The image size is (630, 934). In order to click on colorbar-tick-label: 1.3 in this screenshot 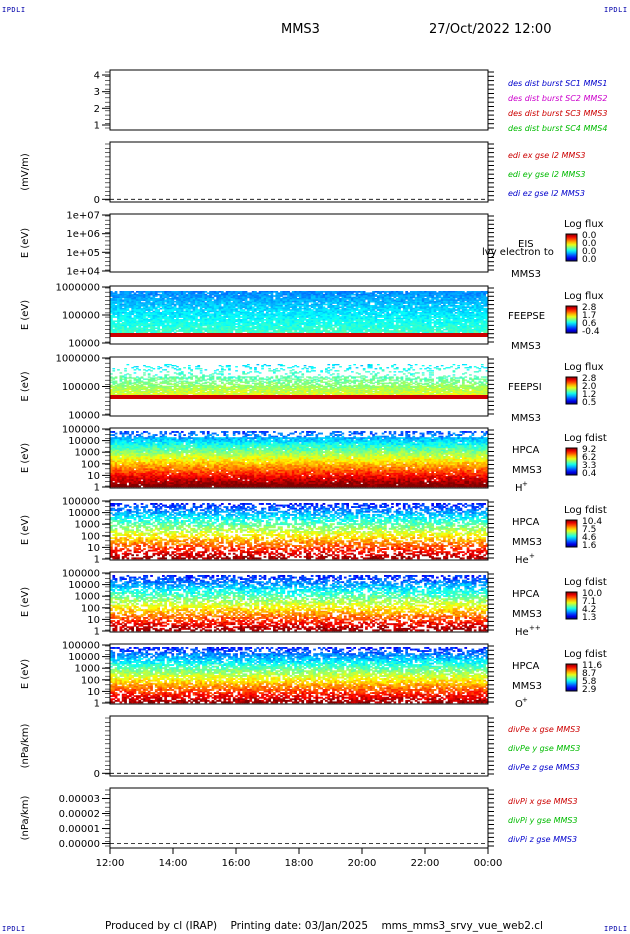, I will do `click(589, 618)`.